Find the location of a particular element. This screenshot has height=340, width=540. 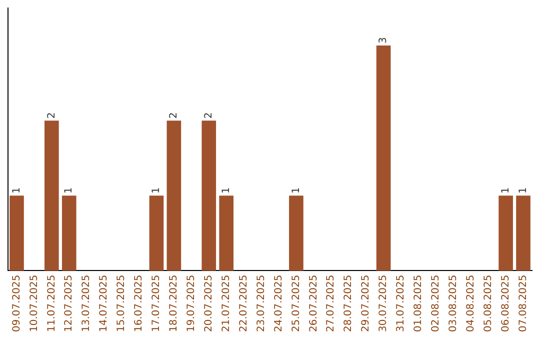

x-tick-label: 09.07.2025 is located at coordinates (16, 303).